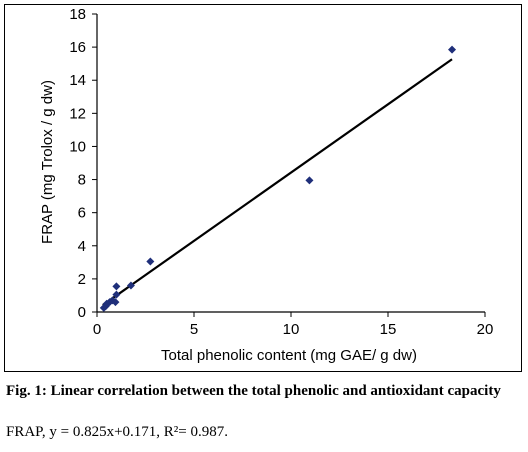  Describe the element at coordinates (82, 246) in the screenshot. I see `y-tick-label: 4` at that location.